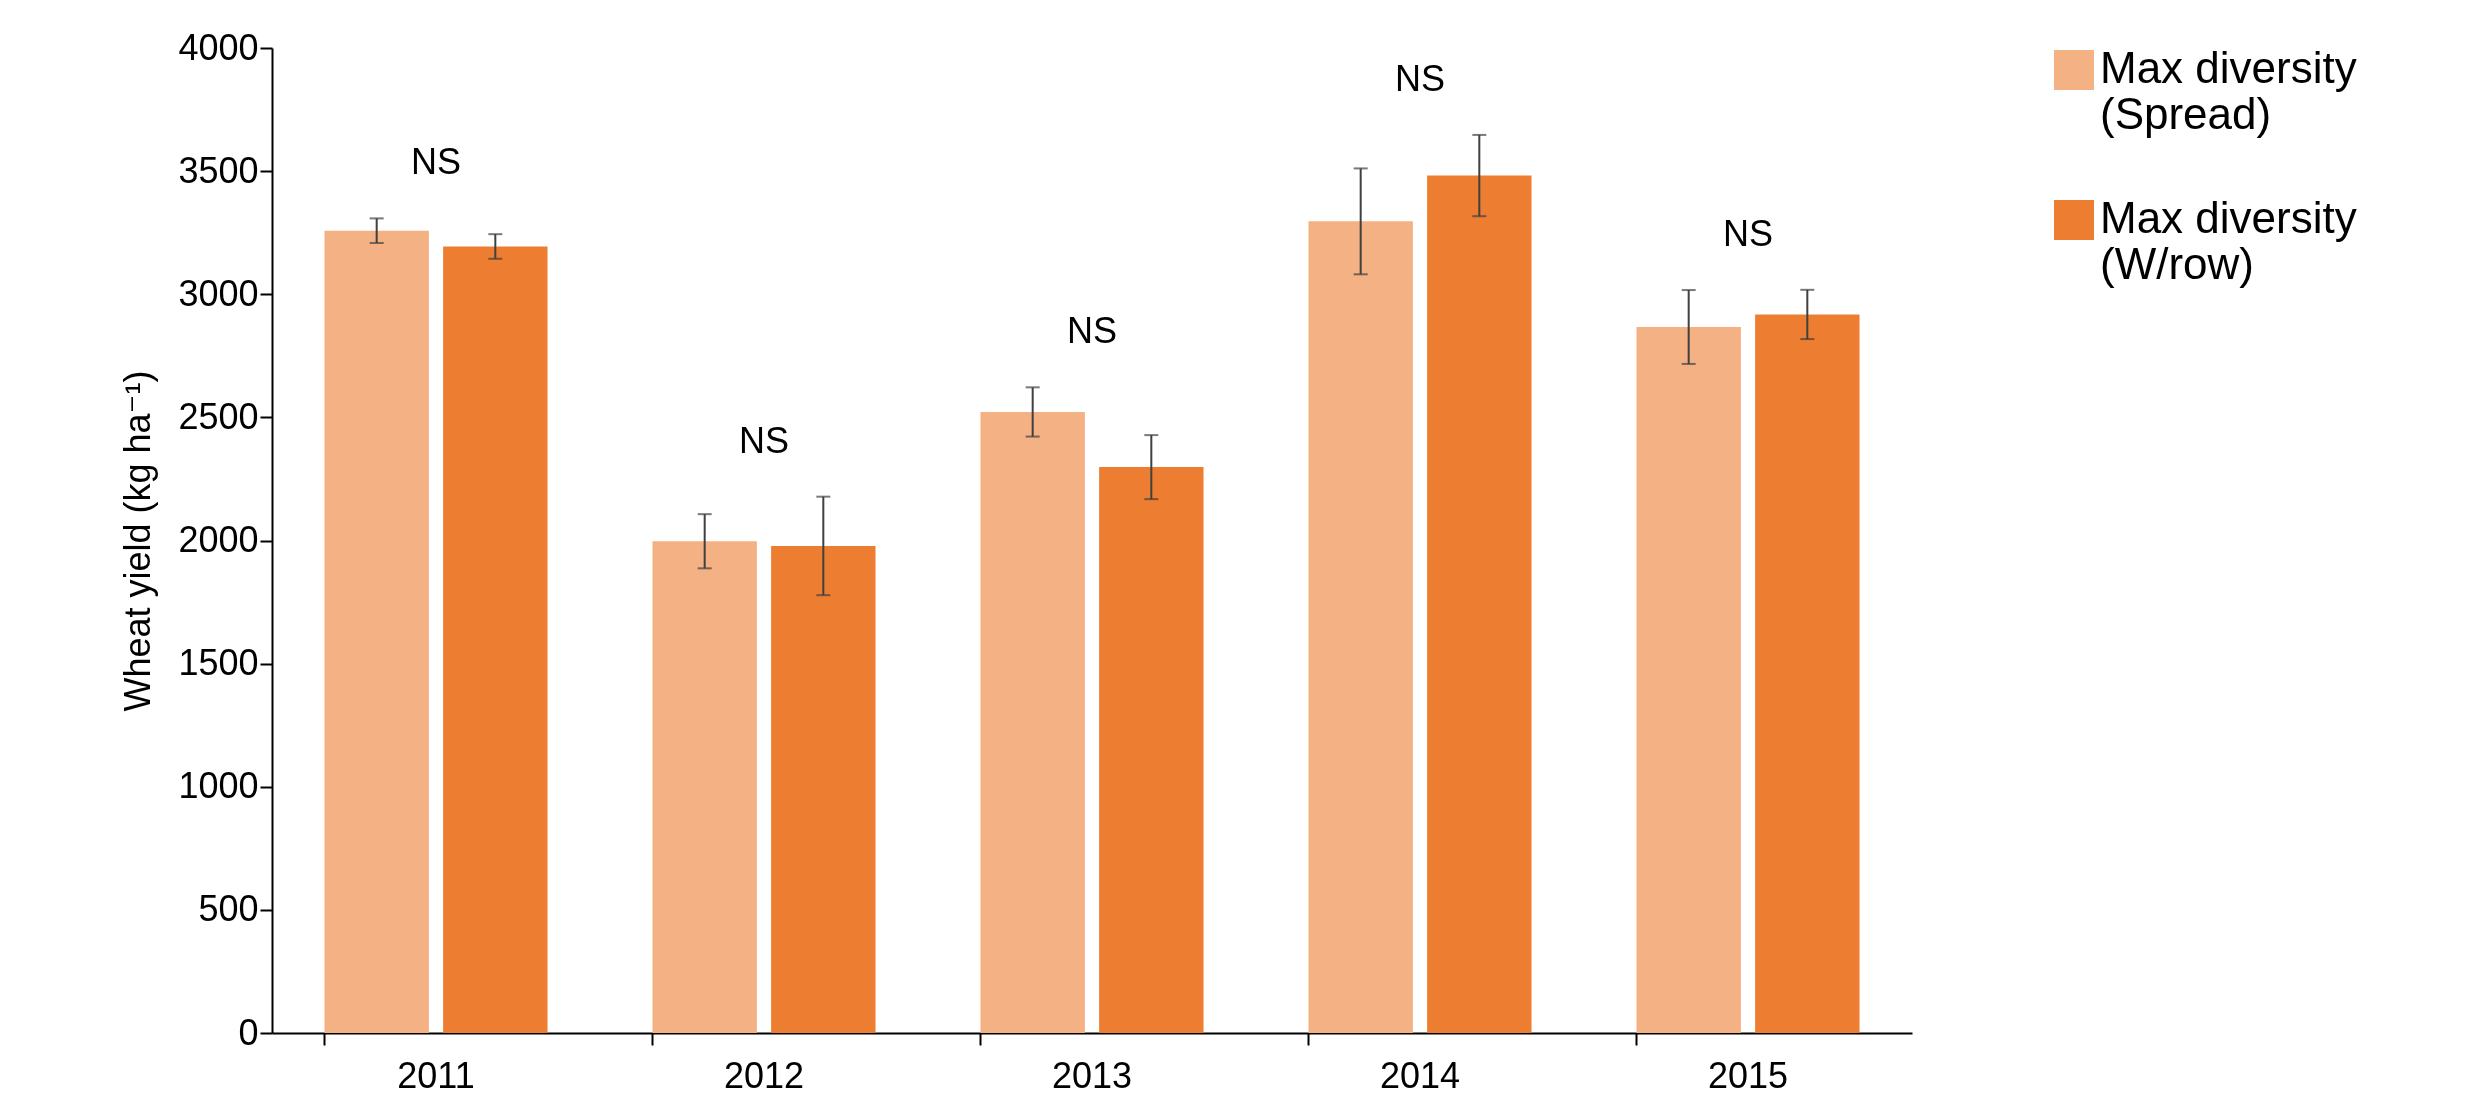 The image size is (2486, 1111). What do you see at coordinates (764, 1075) in the screenshot?
I see `x-tick-label: 2012` at bounding box center [764, 1075].